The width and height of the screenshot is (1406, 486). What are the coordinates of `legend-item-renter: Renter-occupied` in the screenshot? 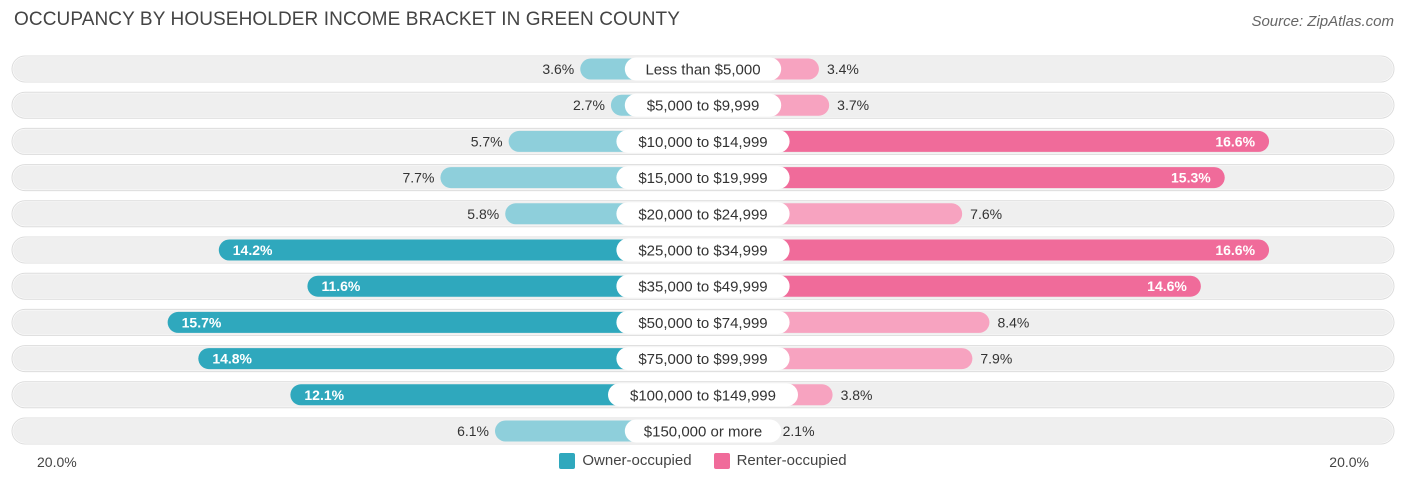 It's located at (780, 460).